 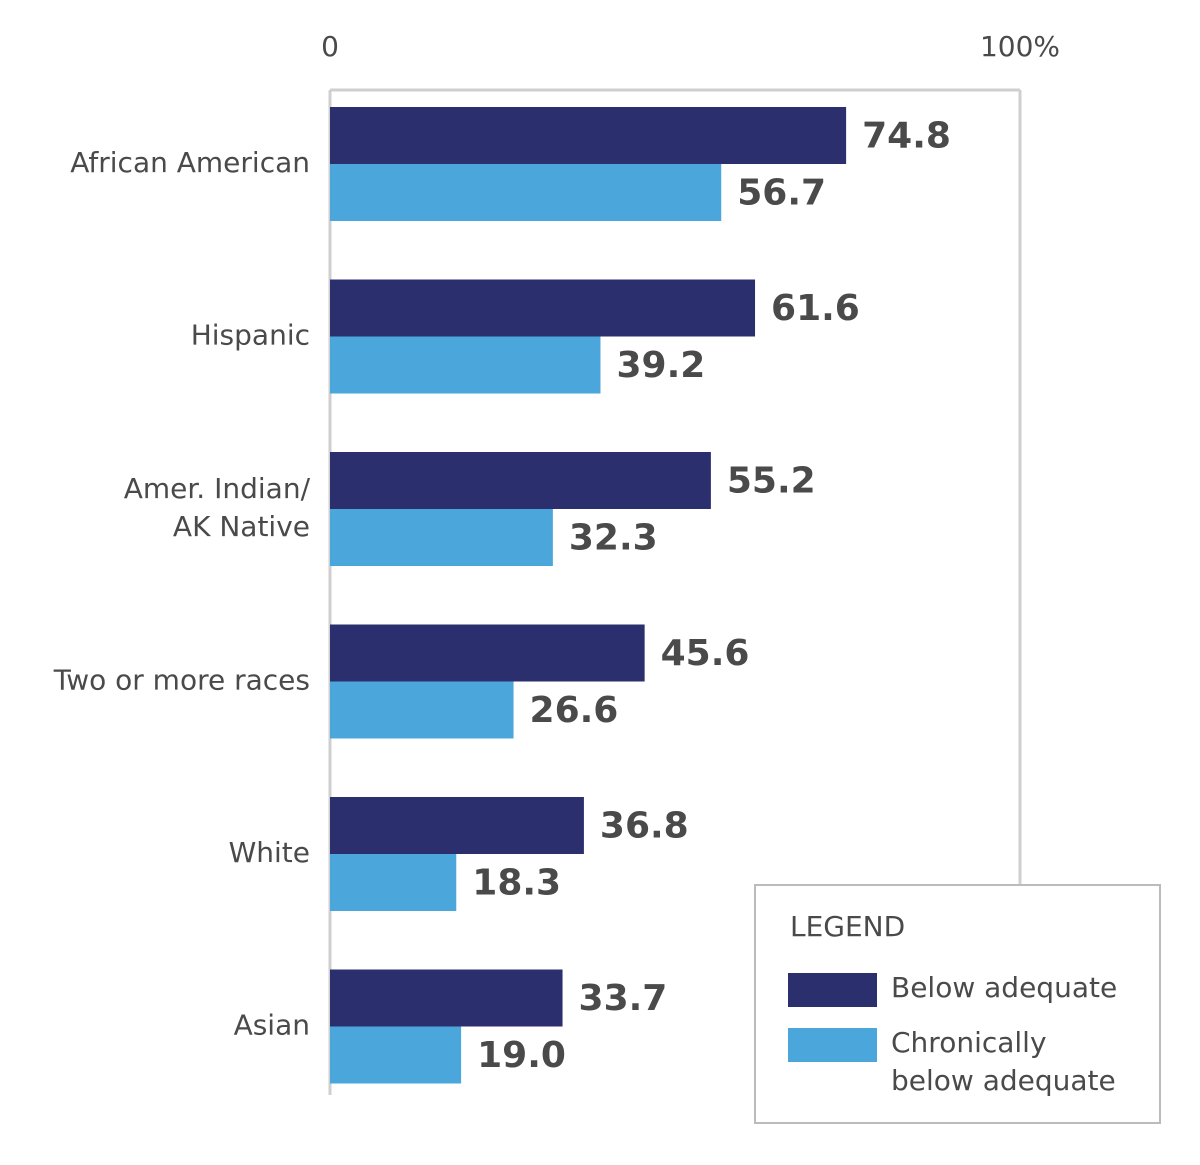 What do you see at coordinates (644, 826) in the screenshot?
I see `value-label: 36.8` at bounding box center [644, 826].